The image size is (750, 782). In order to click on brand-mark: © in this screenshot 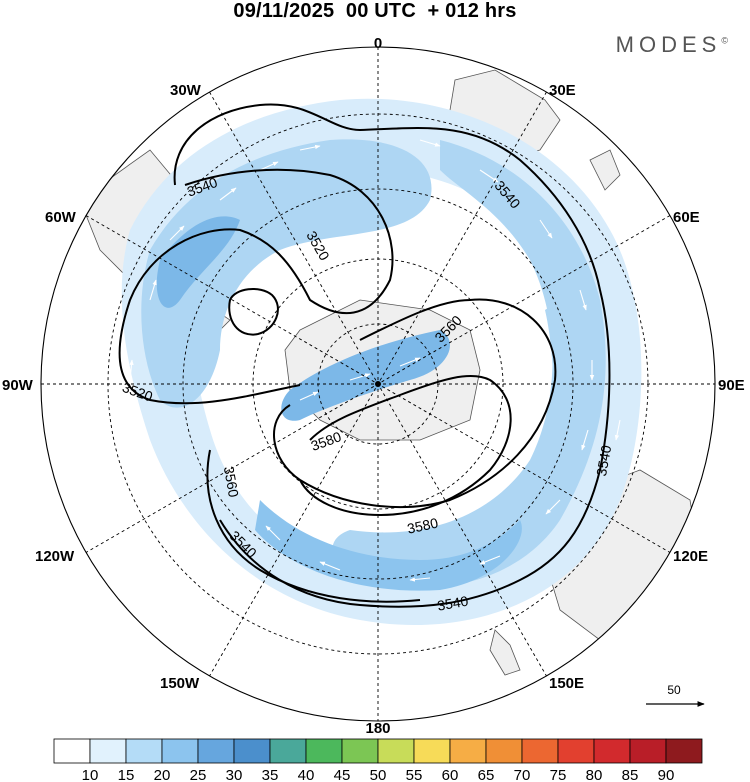, I will do `click(724, 40)`.